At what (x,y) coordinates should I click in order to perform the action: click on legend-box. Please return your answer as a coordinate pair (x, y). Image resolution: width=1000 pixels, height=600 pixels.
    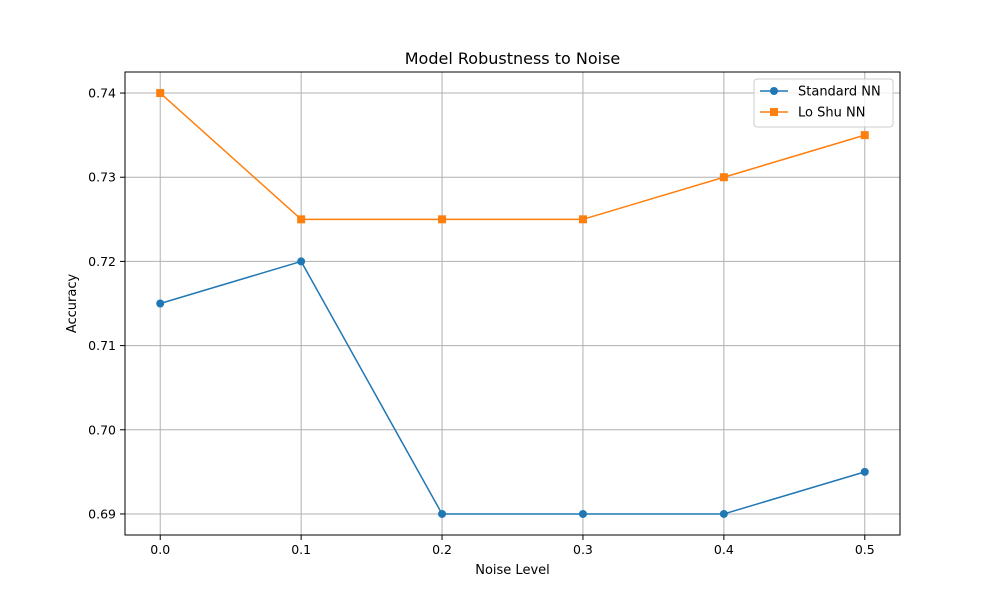
    Looking at the image, I should click on (823, 103).